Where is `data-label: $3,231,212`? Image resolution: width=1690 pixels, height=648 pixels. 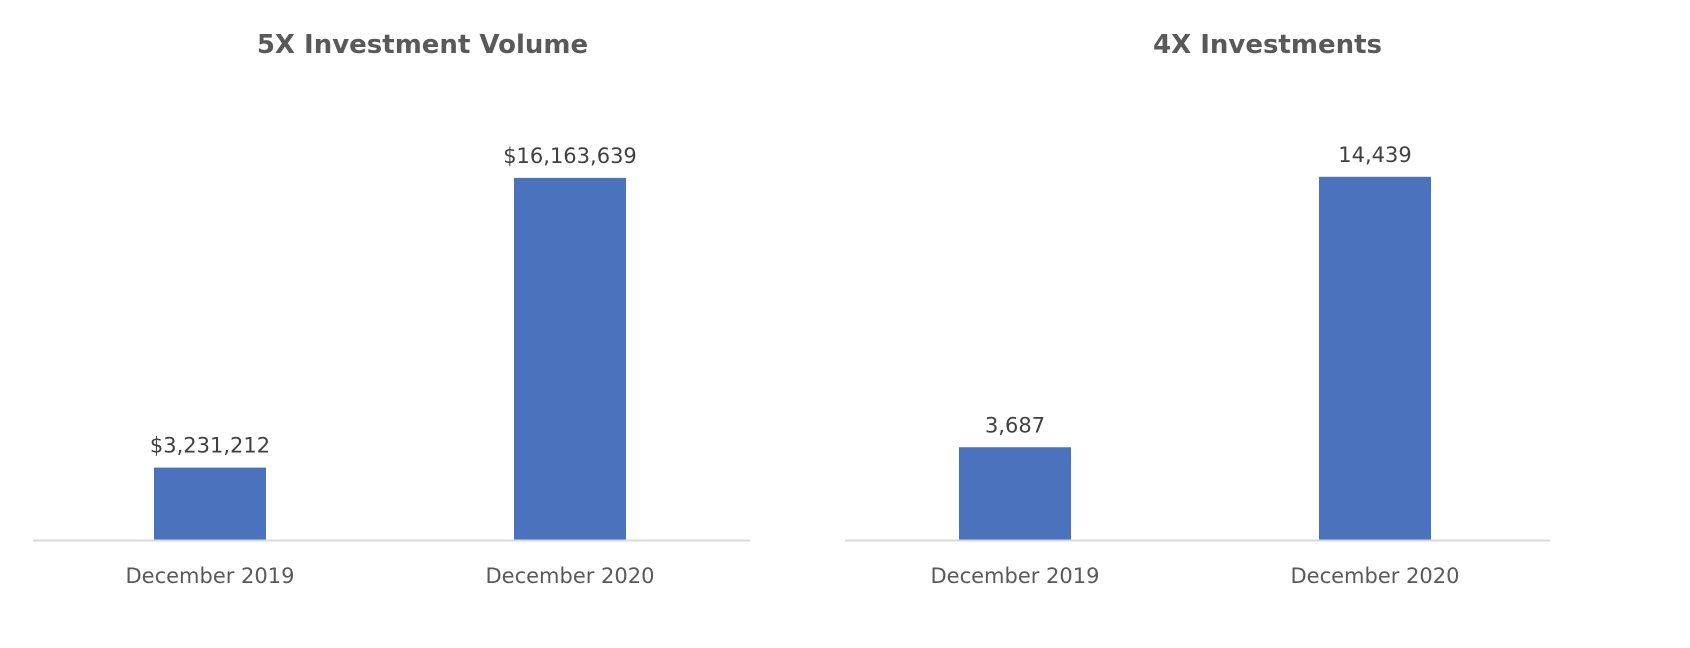
data-label: $3,231,212 is located at coordinates (210, 446).